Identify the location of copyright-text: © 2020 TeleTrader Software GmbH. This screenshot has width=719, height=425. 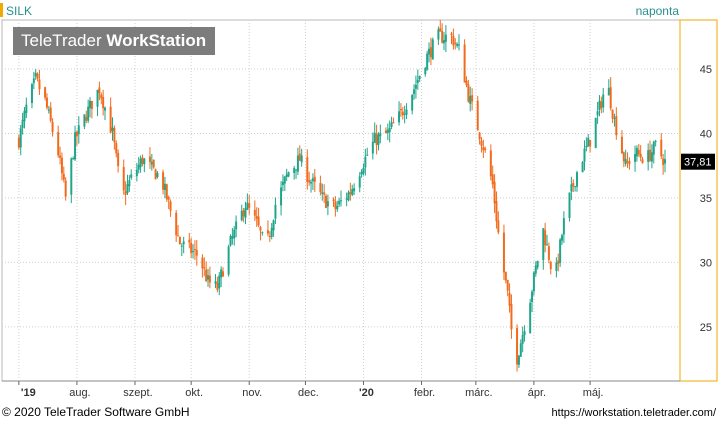
(96, 412).